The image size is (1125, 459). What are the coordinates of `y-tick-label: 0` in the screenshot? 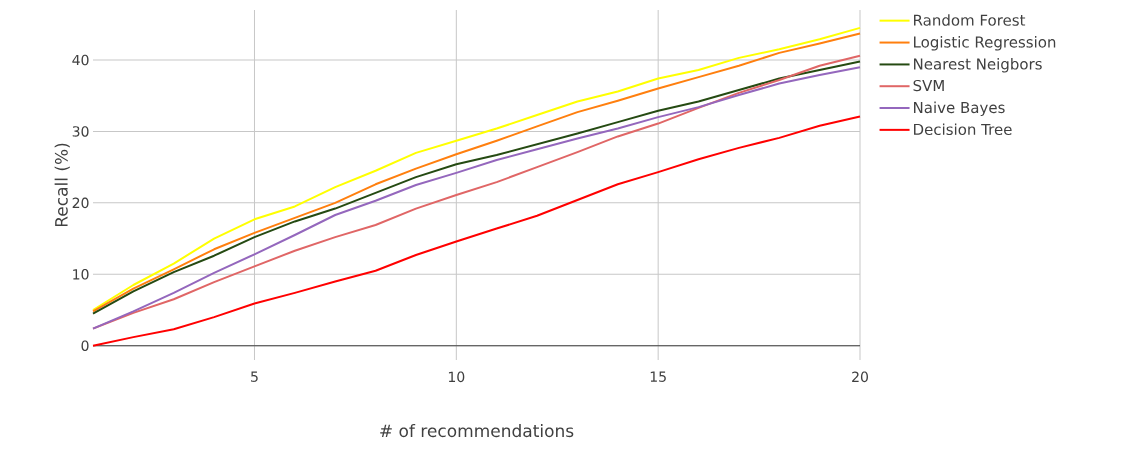 It's located at (85, 346).